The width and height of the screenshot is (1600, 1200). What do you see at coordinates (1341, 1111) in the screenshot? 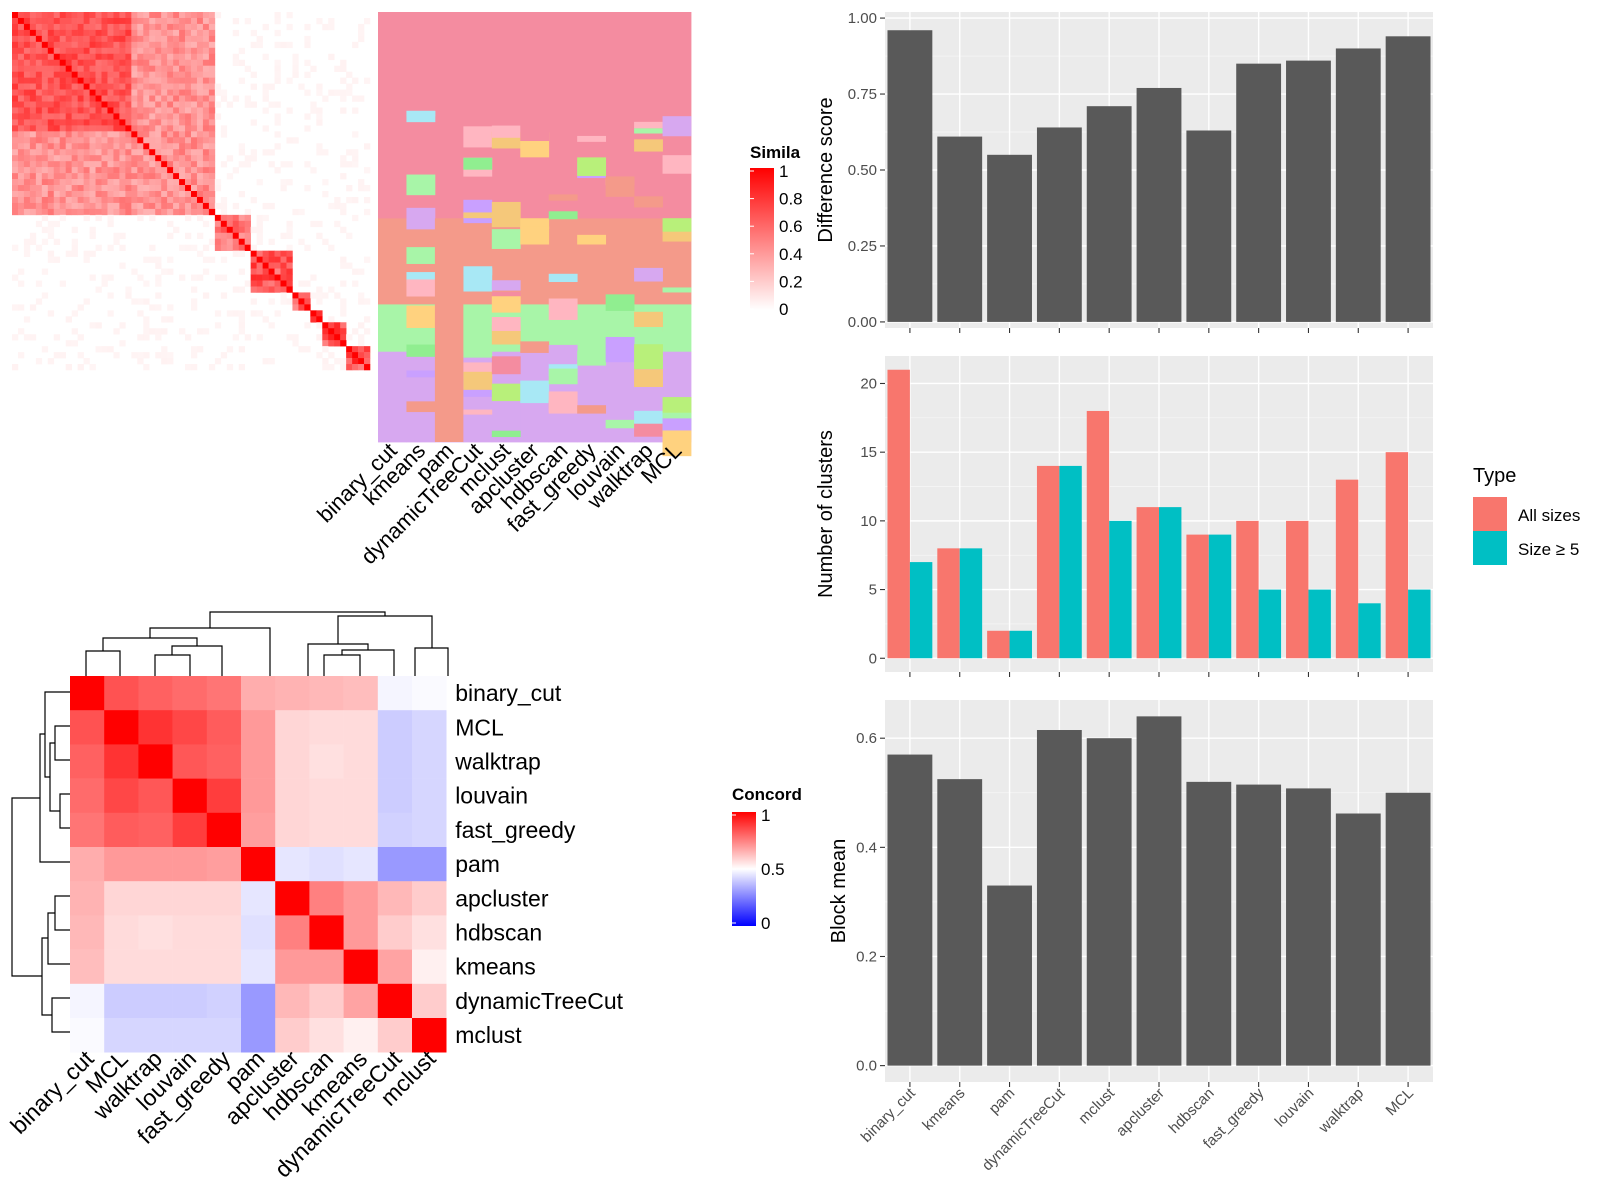
I see `x-tick-label: walktrap` at bounding box center [1341, 1111].